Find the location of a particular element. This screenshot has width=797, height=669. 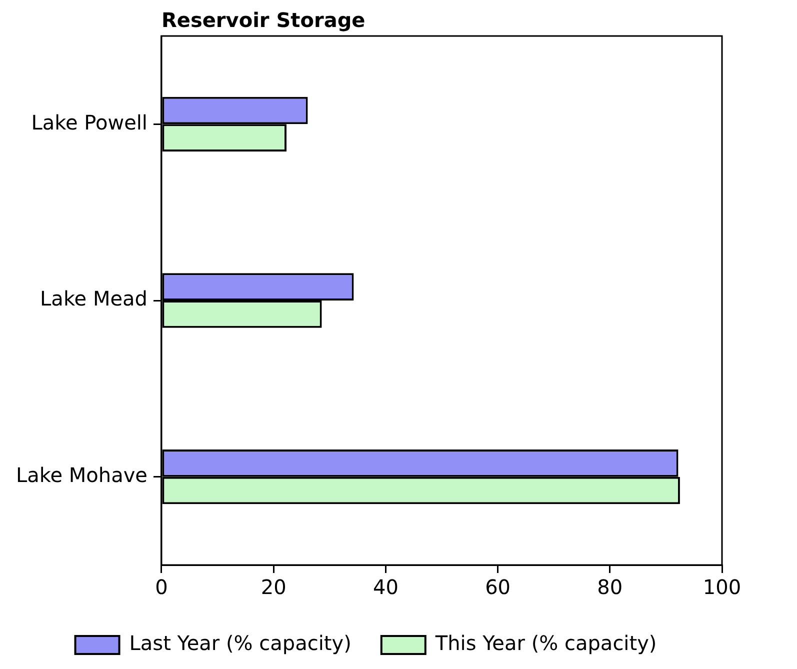

x-tick-label: 80 is located at coordinates (610, 587).